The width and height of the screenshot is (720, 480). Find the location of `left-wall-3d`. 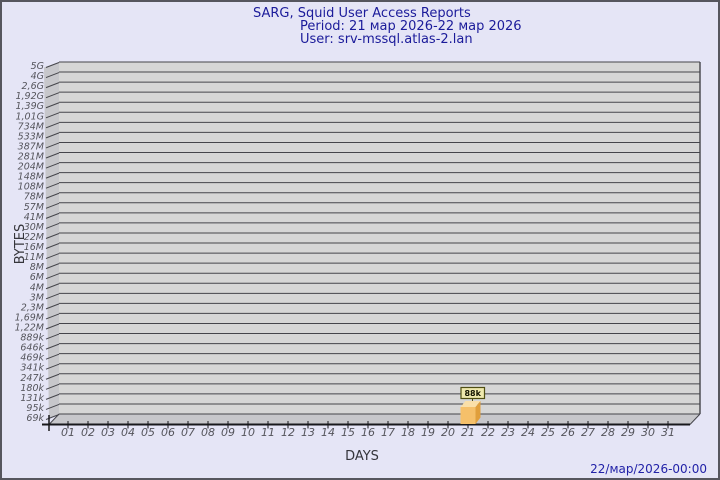

left-wall-3d is located at coordinates (51, 243).